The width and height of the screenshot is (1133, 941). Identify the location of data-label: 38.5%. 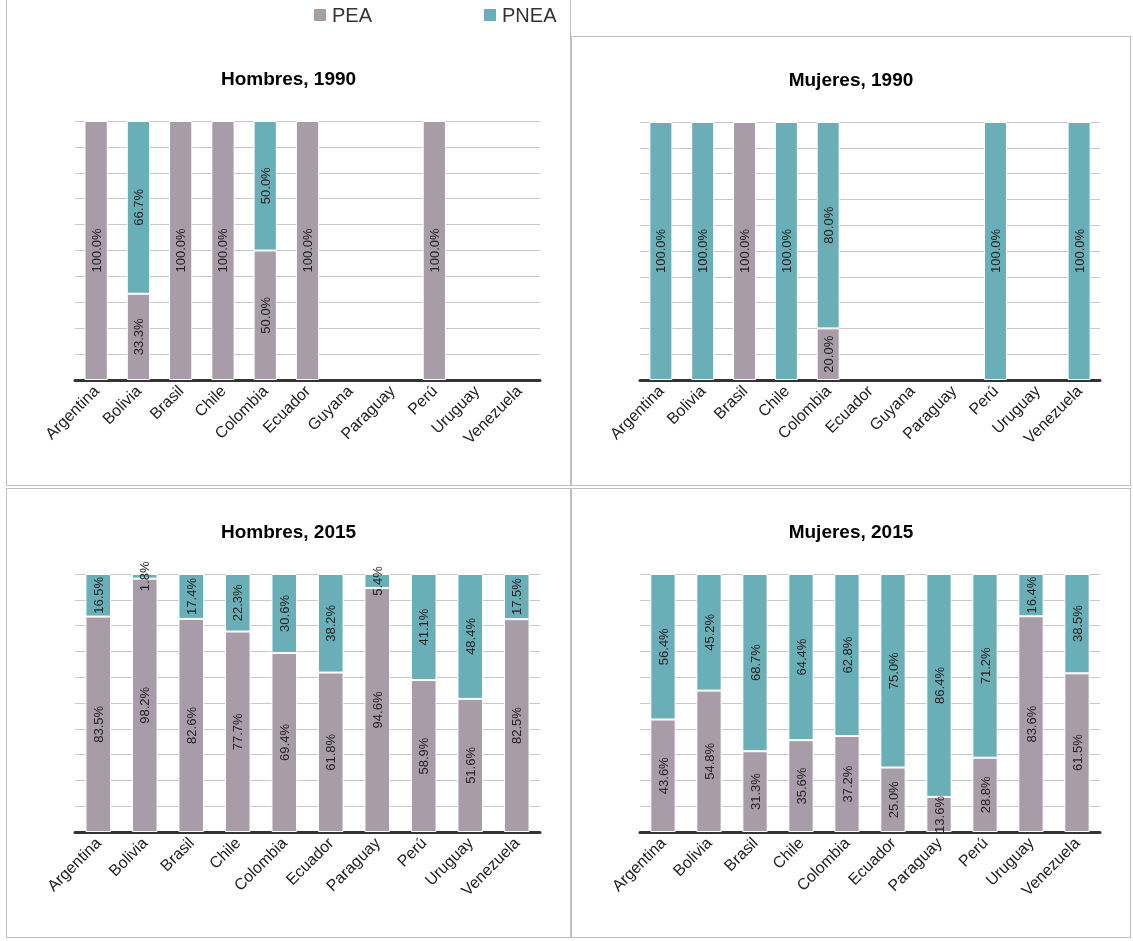
(1077, 623).